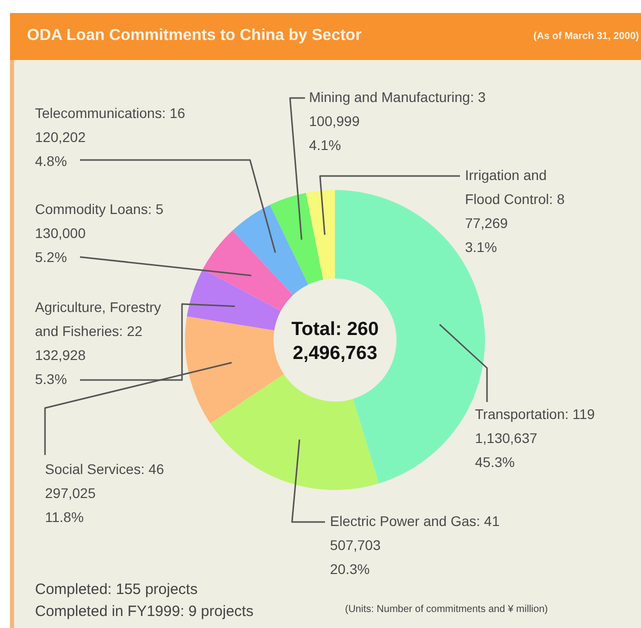 Image resolution: width=641 pixels, height=628 pixels. What do you see at coordinates (144, 611) in the screenshot?
I see `text: Completed in FY1999: 9 projects` at bounding box center [144, 611].